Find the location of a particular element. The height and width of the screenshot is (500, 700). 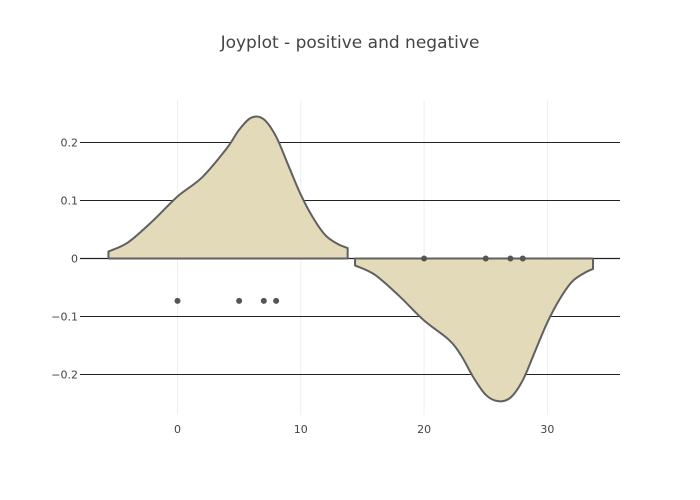

y-tick-label: −0.1 is located at coordinates (64, 317).